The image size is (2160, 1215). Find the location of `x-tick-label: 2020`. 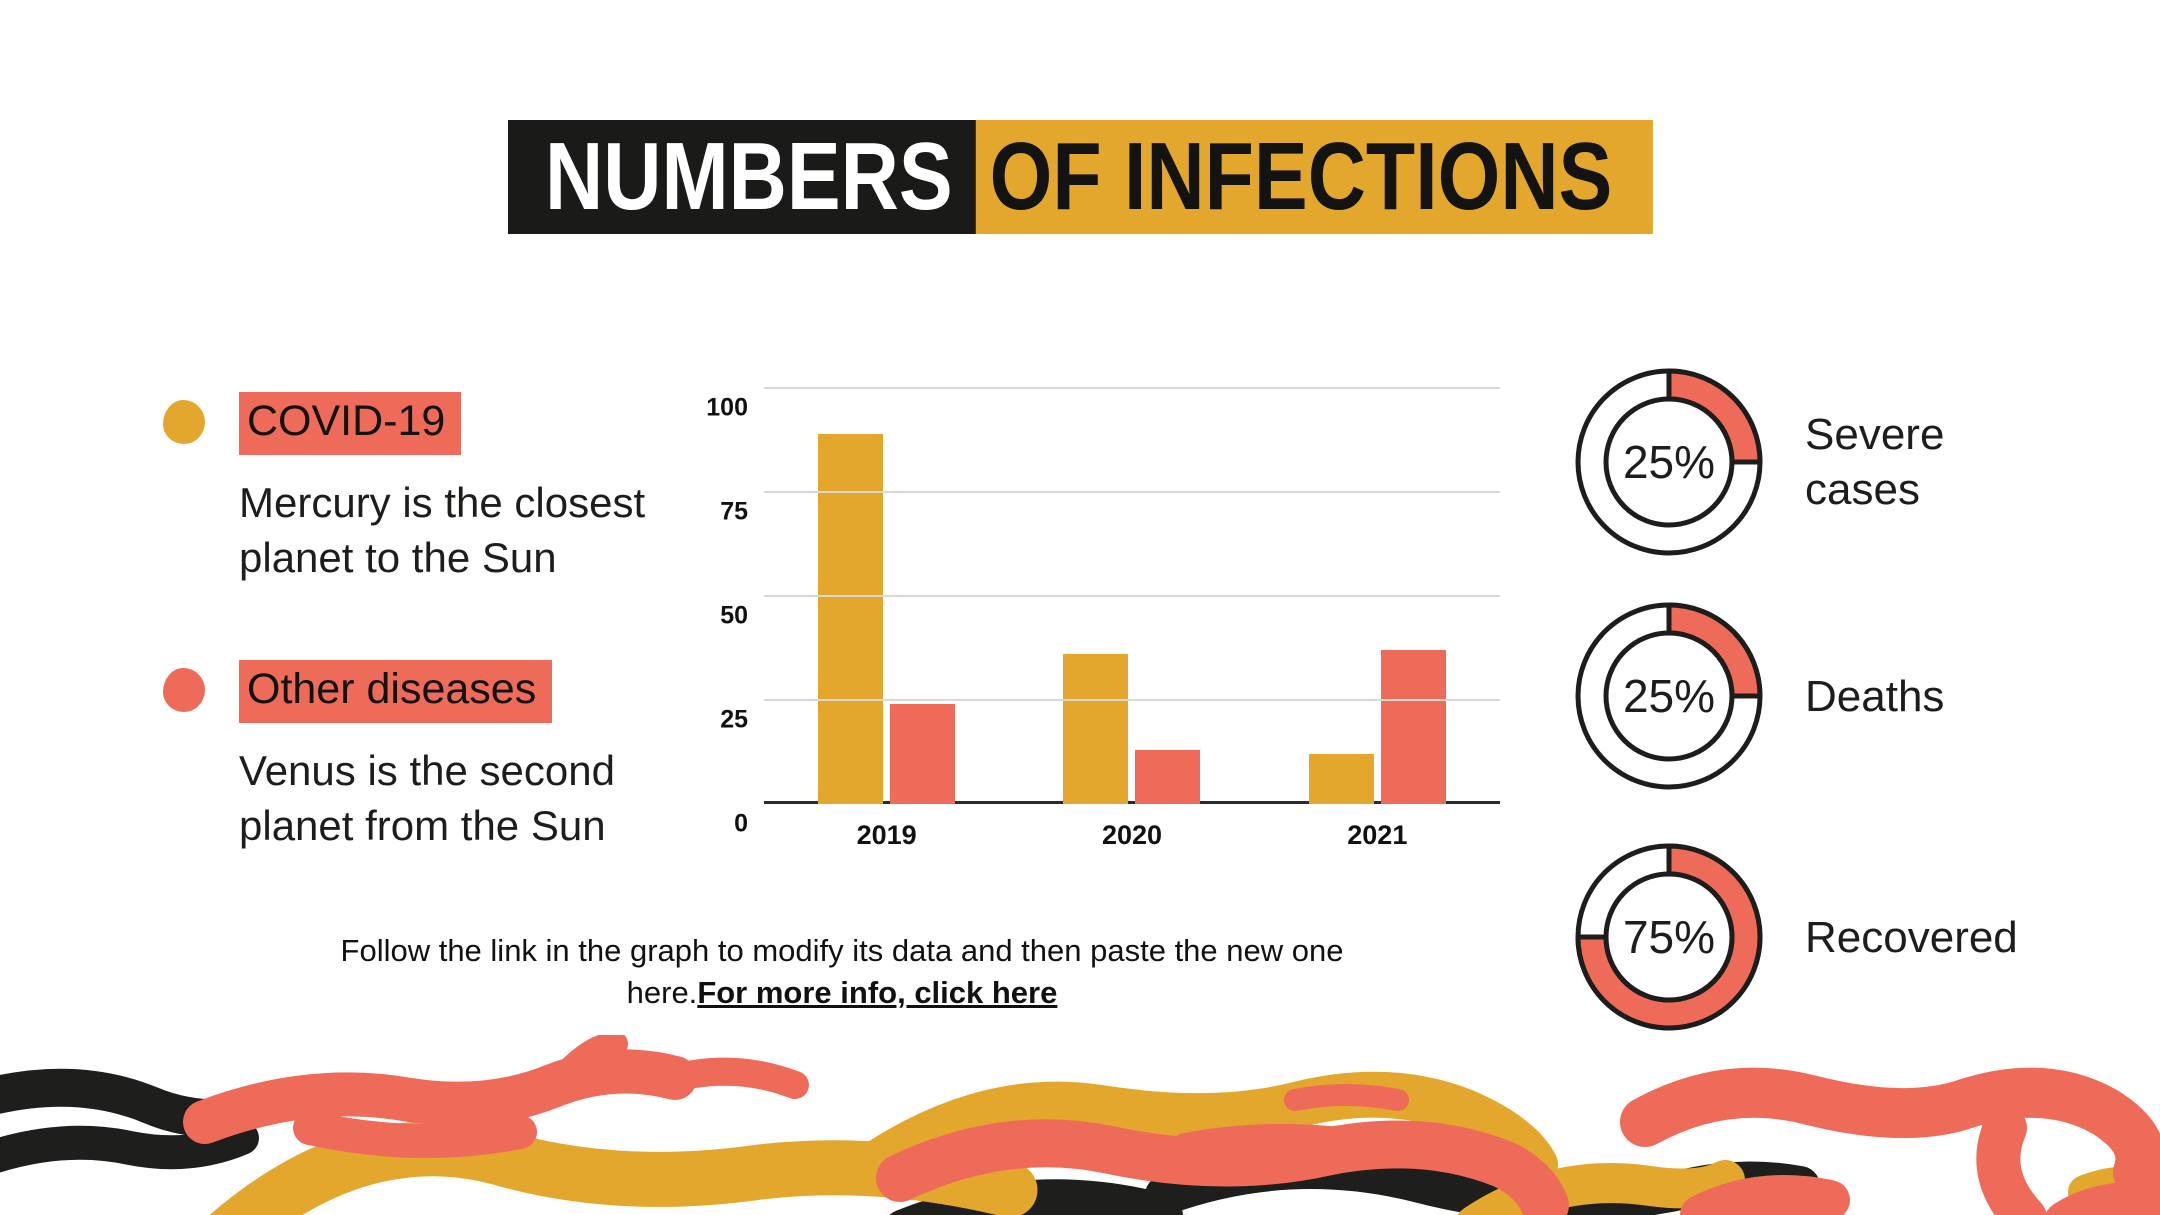

x-tick-label: 2020 is located at coordinates (1132, 835).